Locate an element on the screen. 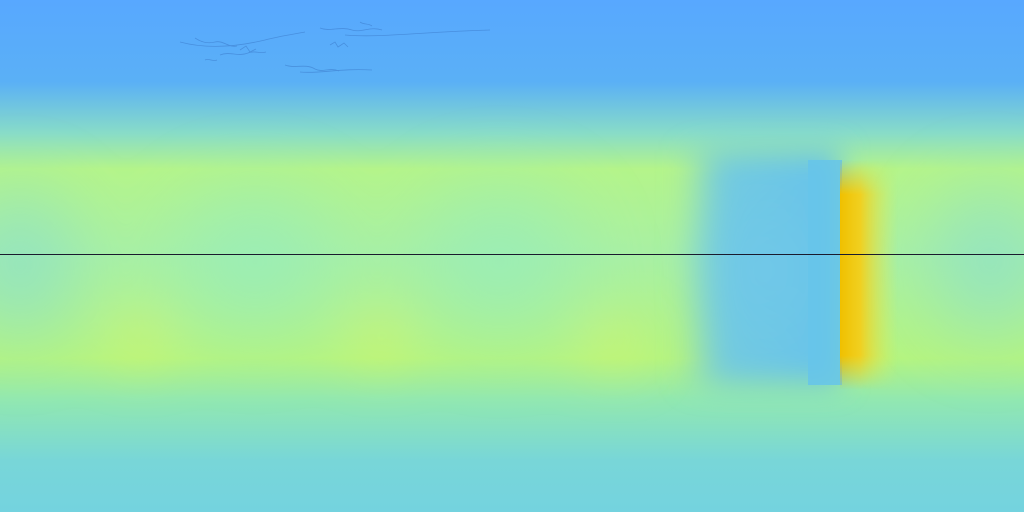 This screenshot has width=1024, height=512. vertical-hot-strip is located at coordinates (869, 275).